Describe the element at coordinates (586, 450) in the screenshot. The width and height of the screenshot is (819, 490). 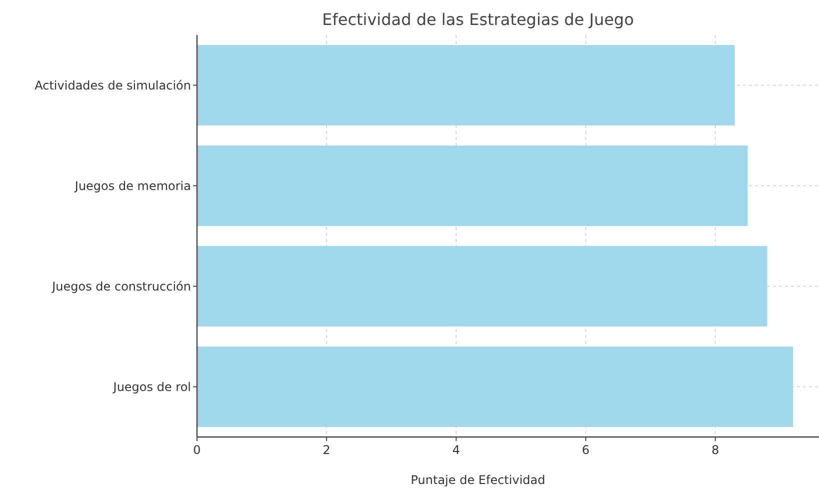
I see `x-tick-label: 6` at that location.